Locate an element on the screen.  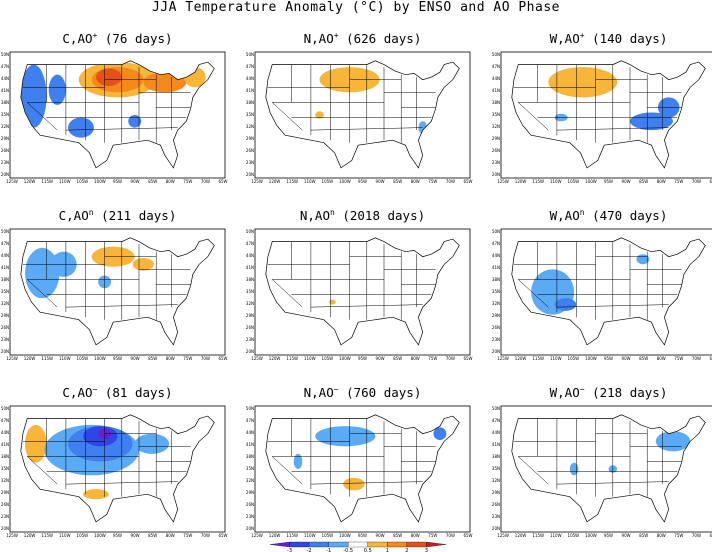
panel-enso-label: C is located at coordinates (66, 393).